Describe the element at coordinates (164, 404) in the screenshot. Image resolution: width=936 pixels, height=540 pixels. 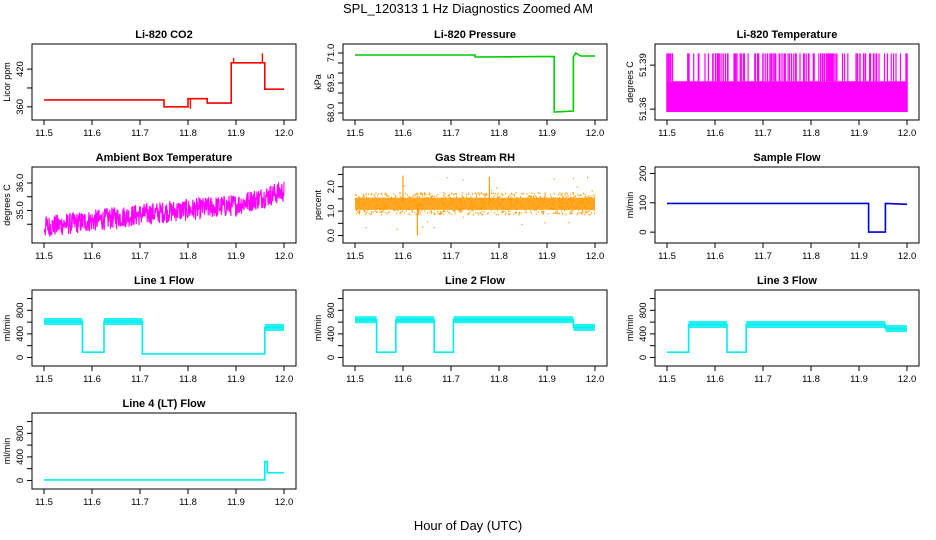
I see `panel-title: Line 4 (LT) Flow` at that location.